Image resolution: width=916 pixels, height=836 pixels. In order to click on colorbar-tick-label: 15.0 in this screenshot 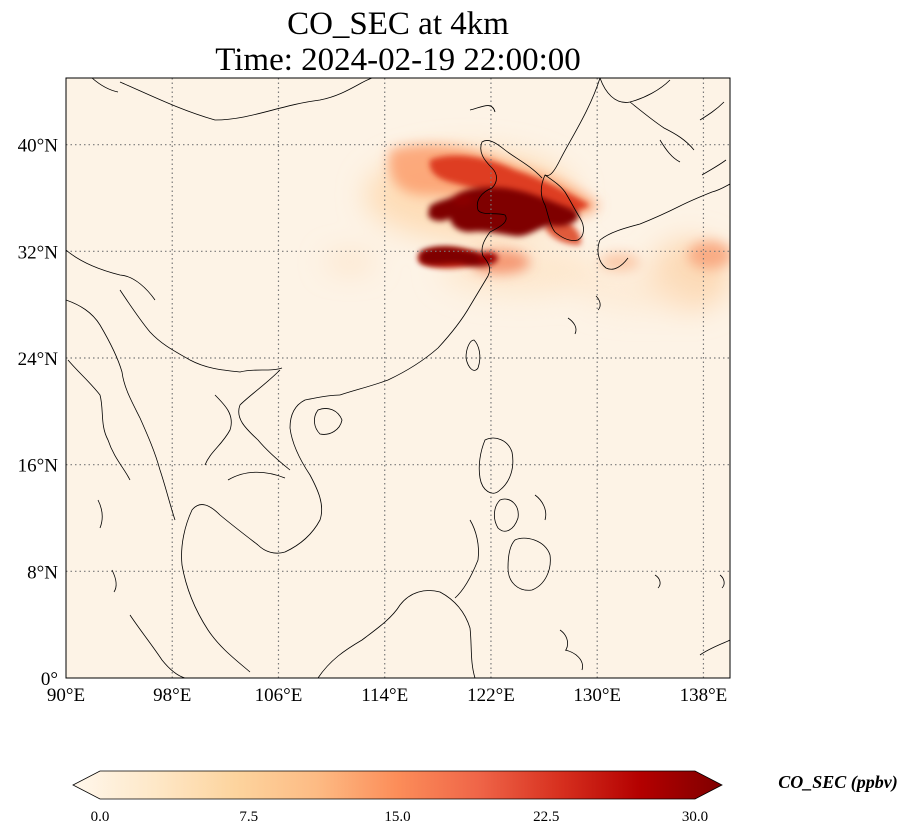, I will do `click(397, 817)`.